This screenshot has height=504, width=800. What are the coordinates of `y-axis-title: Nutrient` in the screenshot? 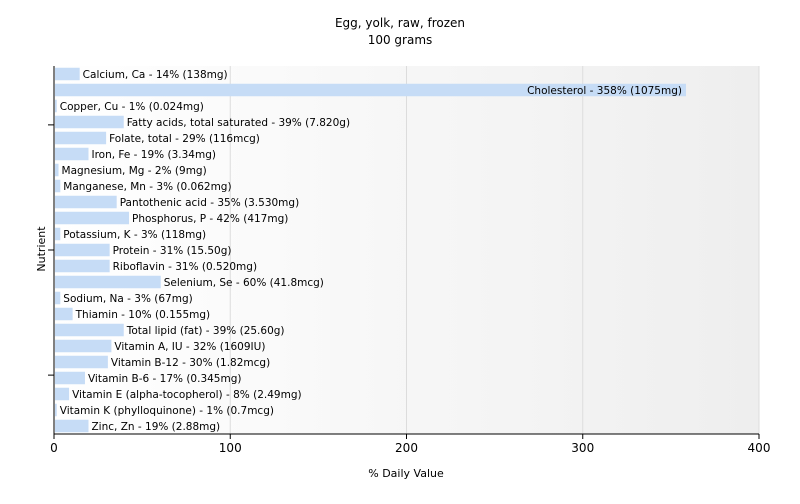 It's located at (41, 249).